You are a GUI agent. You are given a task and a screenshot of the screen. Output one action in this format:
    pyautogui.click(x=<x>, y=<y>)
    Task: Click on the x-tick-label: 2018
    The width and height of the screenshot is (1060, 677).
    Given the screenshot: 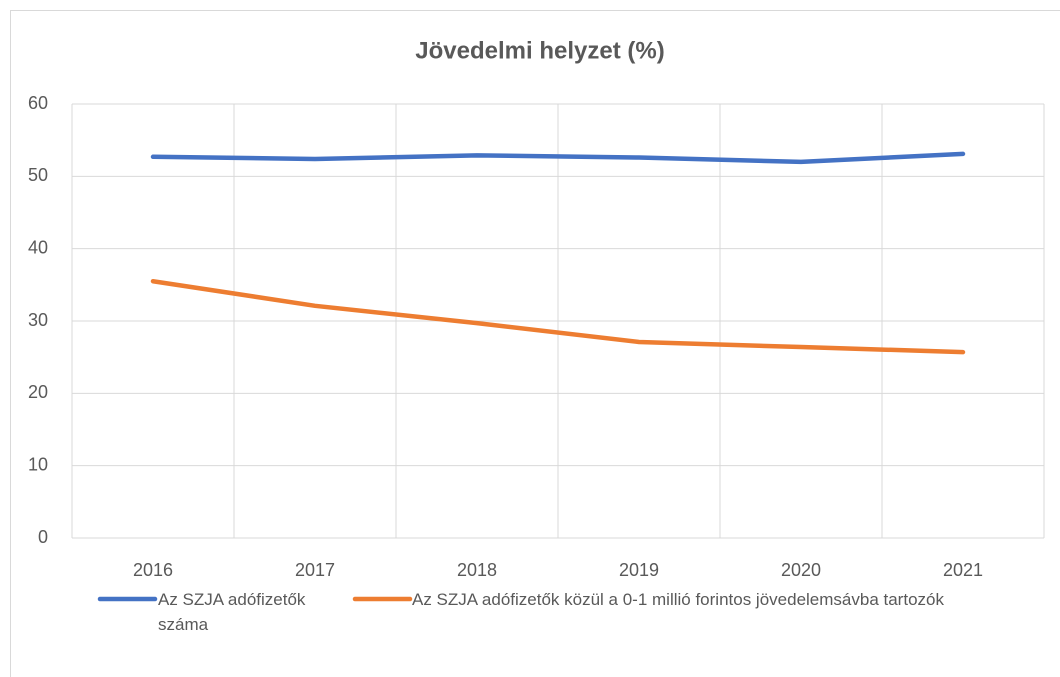 What is the action you would take?
    pyautogui.click(x=477, y=570)
    